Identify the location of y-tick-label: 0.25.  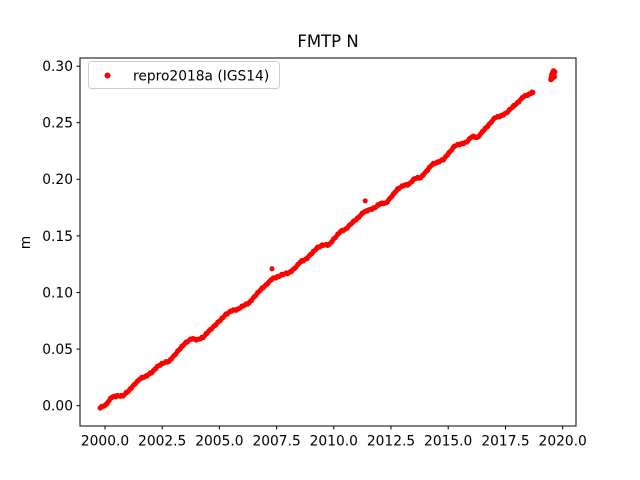
(57, 124).